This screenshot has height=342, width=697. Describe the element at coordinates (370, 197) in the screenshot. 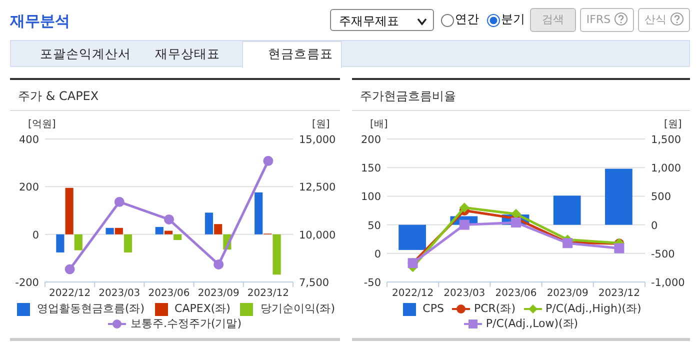

I see `y-tick-label: 100` at that location.